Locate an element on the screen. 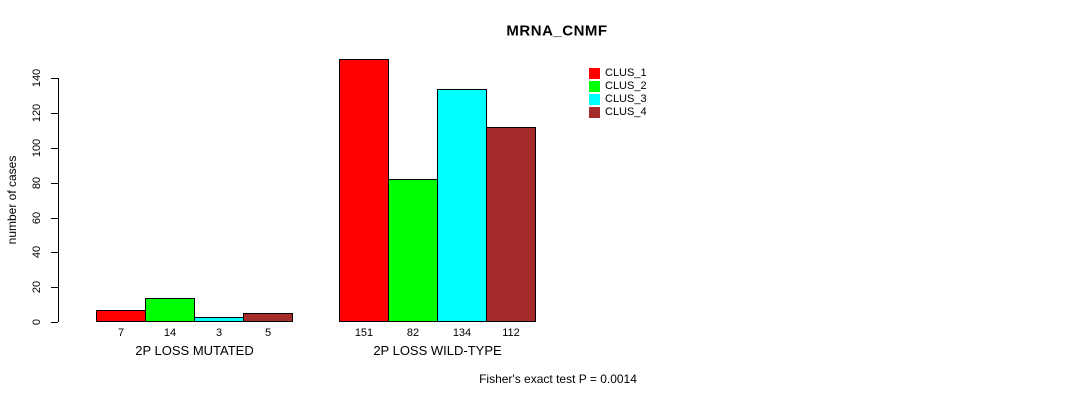 The width and height of the screenshot is (1090, 400). chart-title: MRNA_CNMF is located at coordinates (557, 31).